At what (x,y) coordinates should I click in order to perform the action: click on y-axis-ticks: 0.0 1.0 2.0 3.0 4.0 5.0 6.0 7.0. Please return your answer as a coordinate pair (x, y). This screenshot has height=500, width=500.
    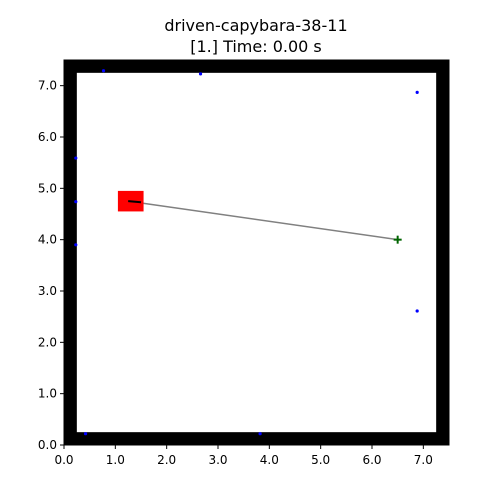
    Looking at the image, I should click on (51, 265).